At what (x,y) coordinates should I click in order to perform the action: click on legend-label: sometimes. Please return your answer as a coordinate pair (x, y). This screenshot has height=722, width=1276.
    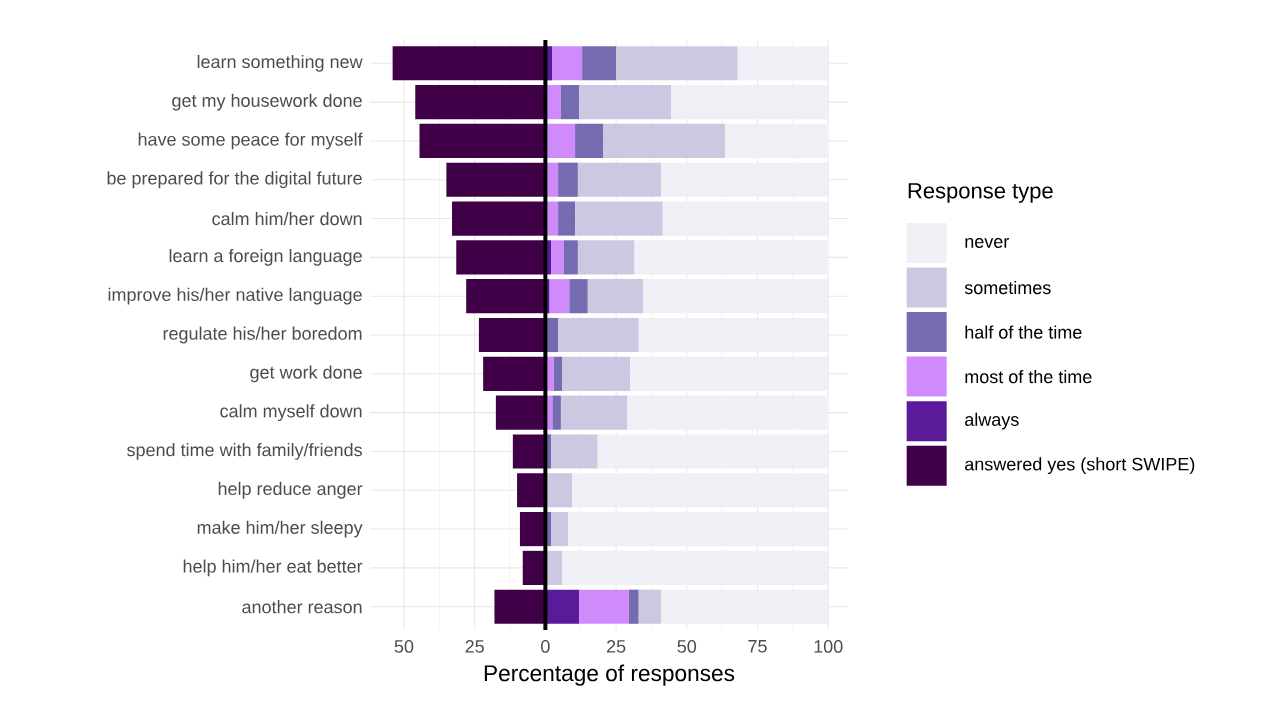
    Looking at the image, I should click on (1007, 287).